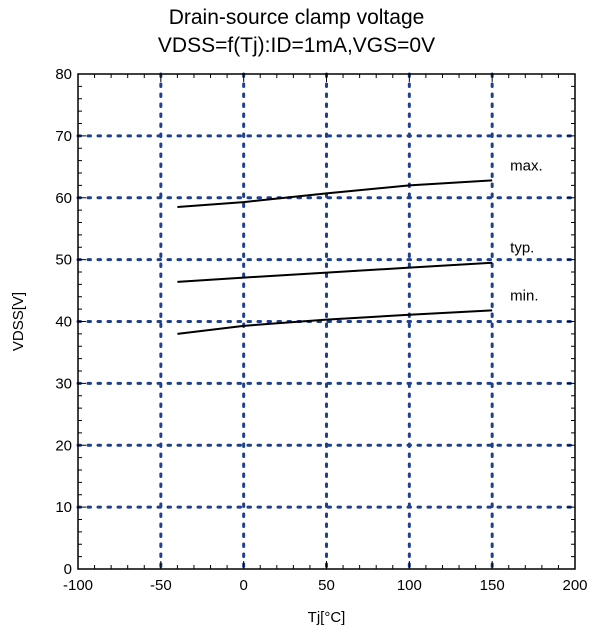 The width and height of the screenshot is (593, 633). I want to click on chart-title: Drain-source clamp voltage, so click(296, 17).